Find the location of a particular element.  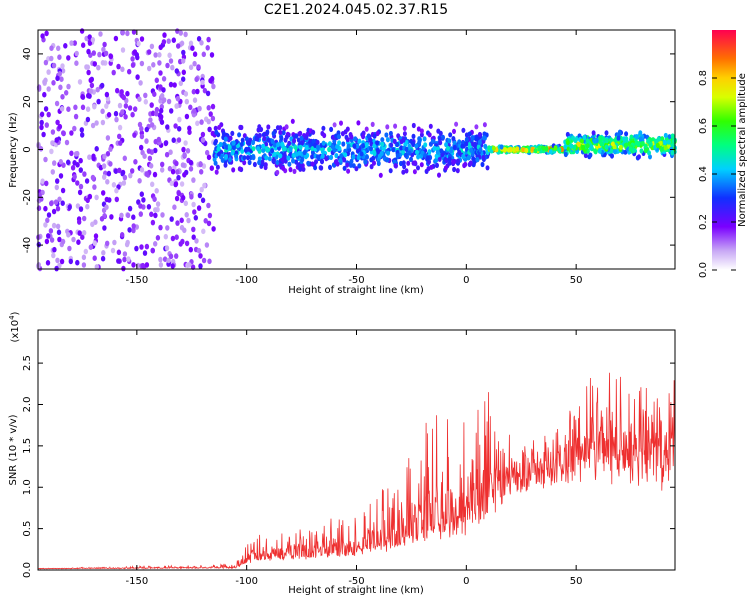

snr-multiplier-suffix: ) is located at coordinates (15, 313).